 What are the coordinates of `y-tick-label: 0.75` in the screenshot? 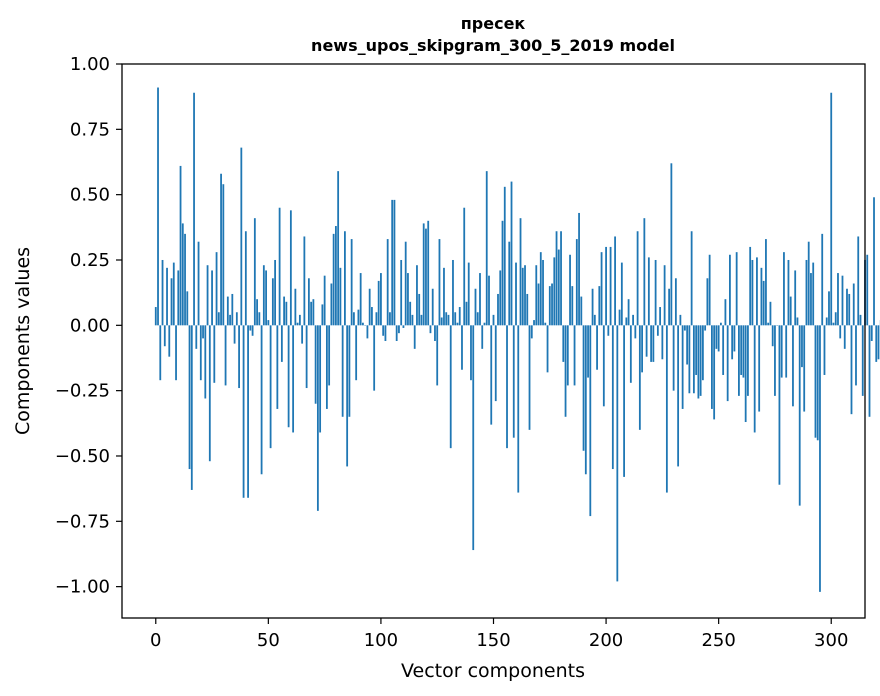 It's located at (90, 129).